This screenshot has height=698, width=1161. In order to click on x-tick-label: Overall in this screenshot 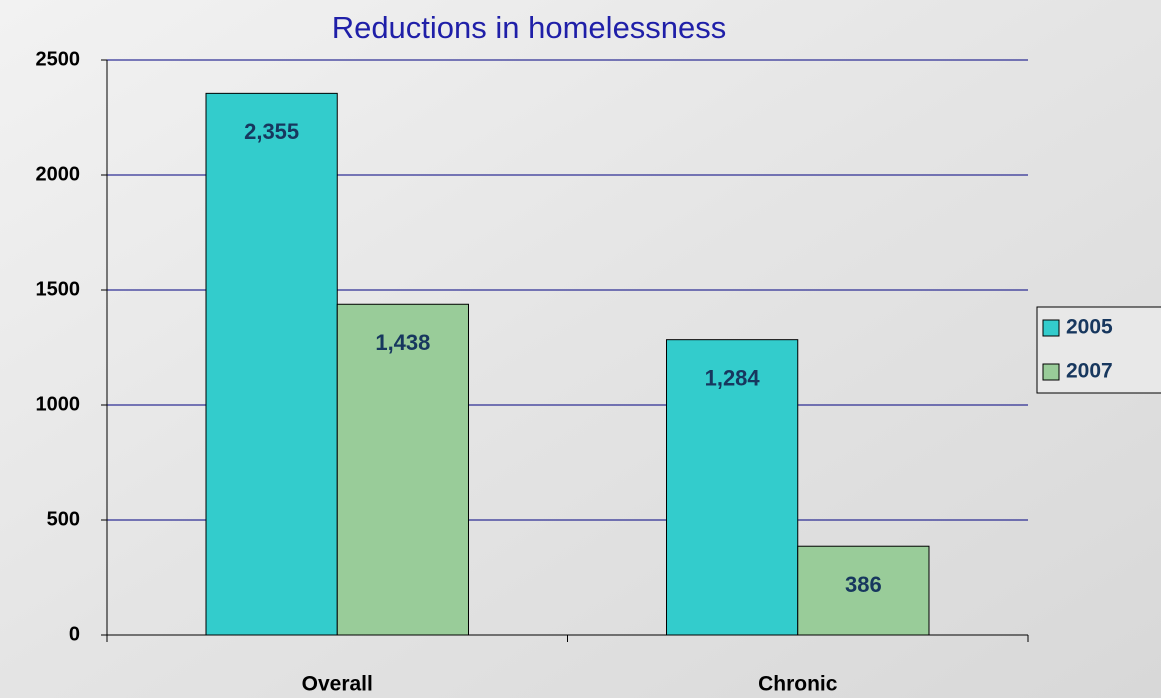, I will do `click(337, 684)`.